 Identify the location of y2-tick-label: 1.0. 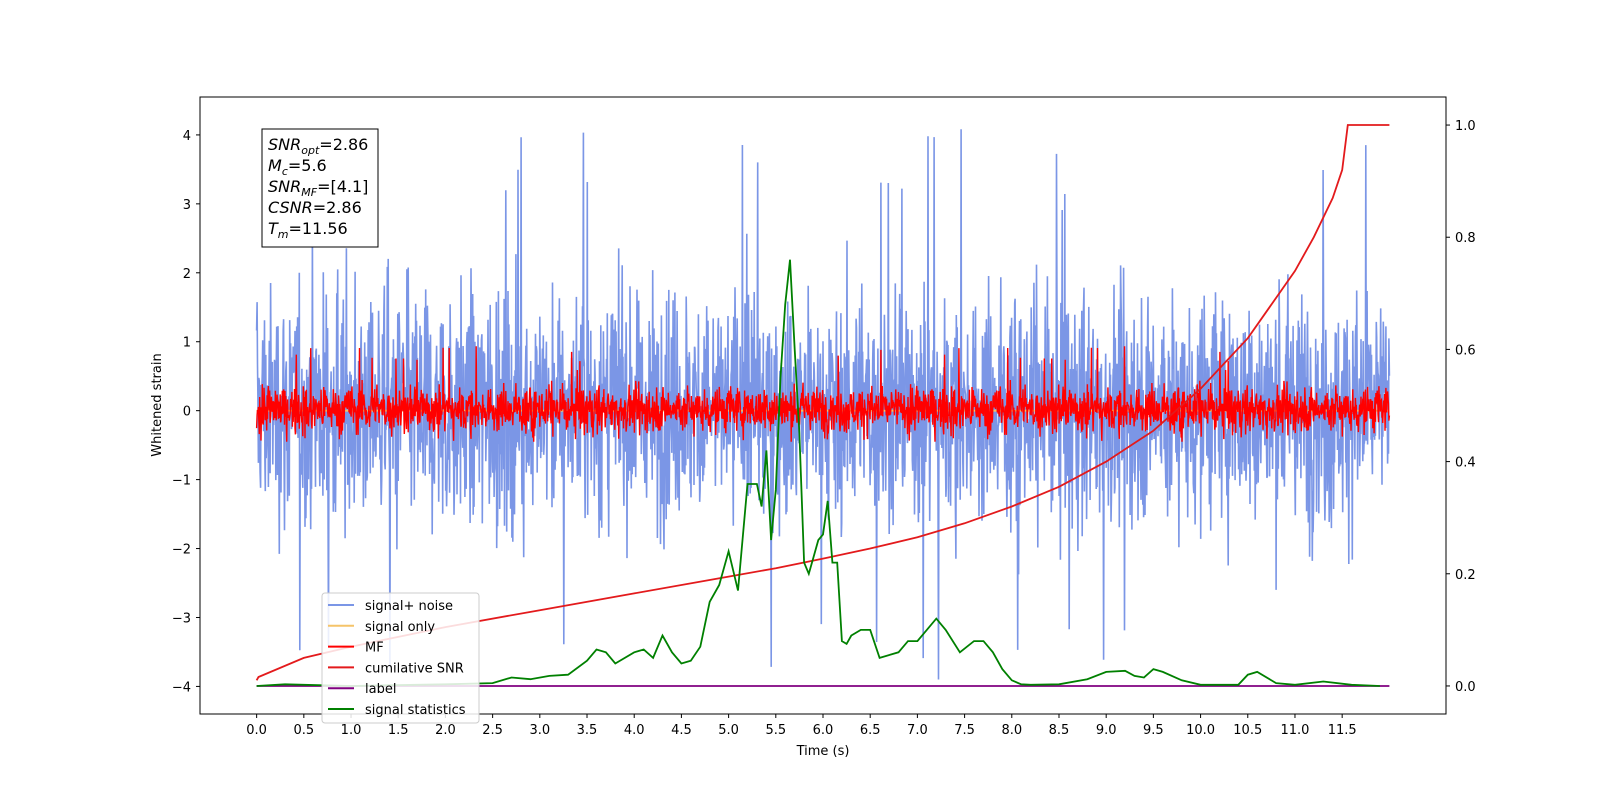
(1465, 126).